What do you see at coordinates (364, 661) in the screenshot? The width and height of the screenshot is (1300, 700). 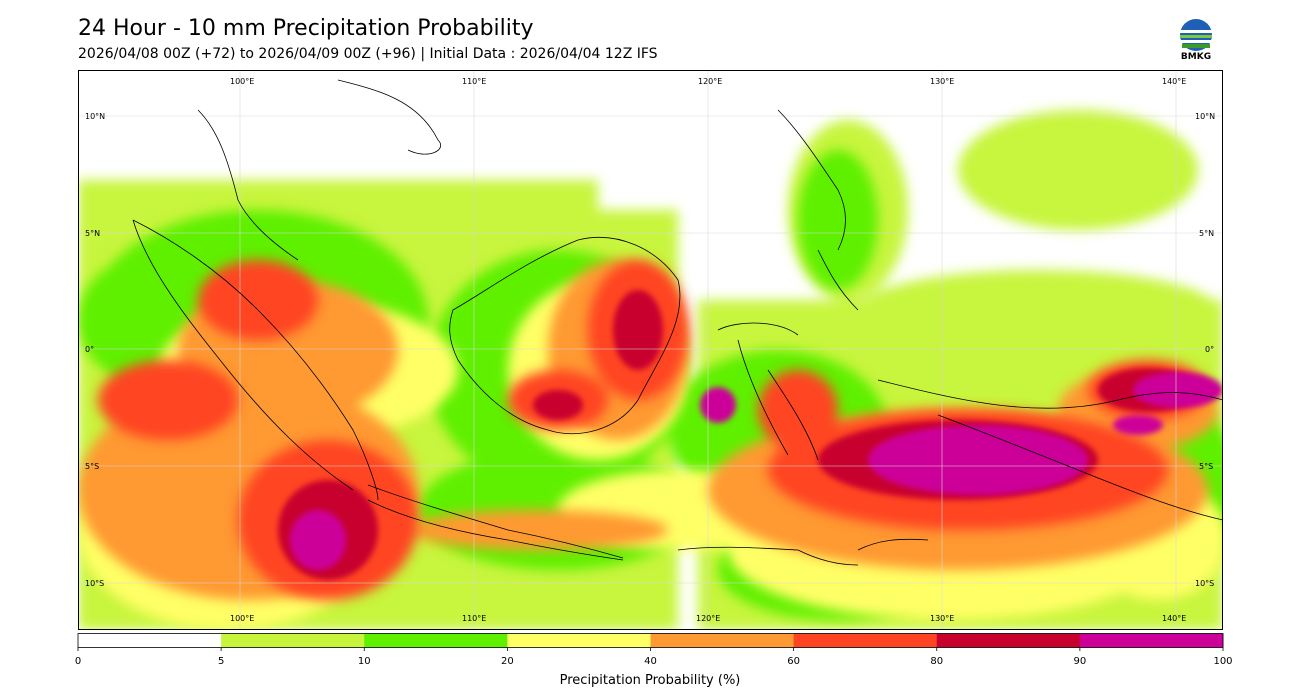 I see `colorbar-tick-label: 10` at bounding box center [364, 661].